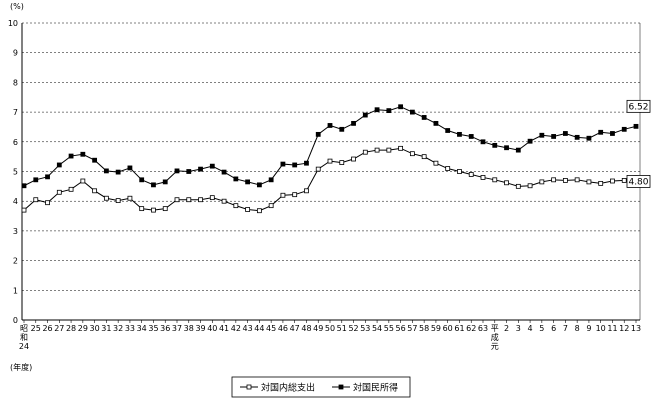  I want to click on x-tick-label: 7, so click(565, 328).